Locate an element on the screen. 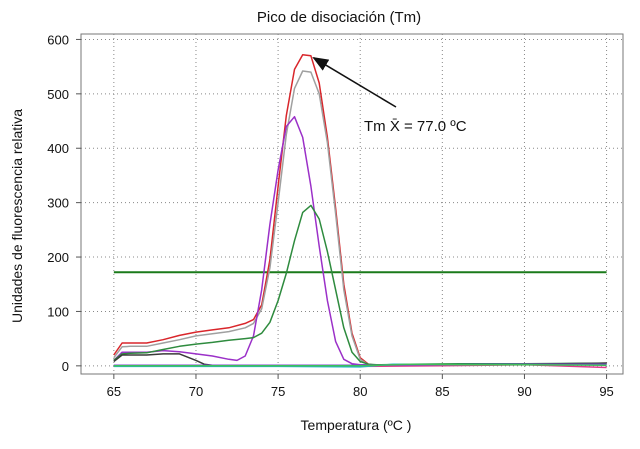 The image size is (640, 449). x-tick-label: 95 is located at coordinates (606, 391).